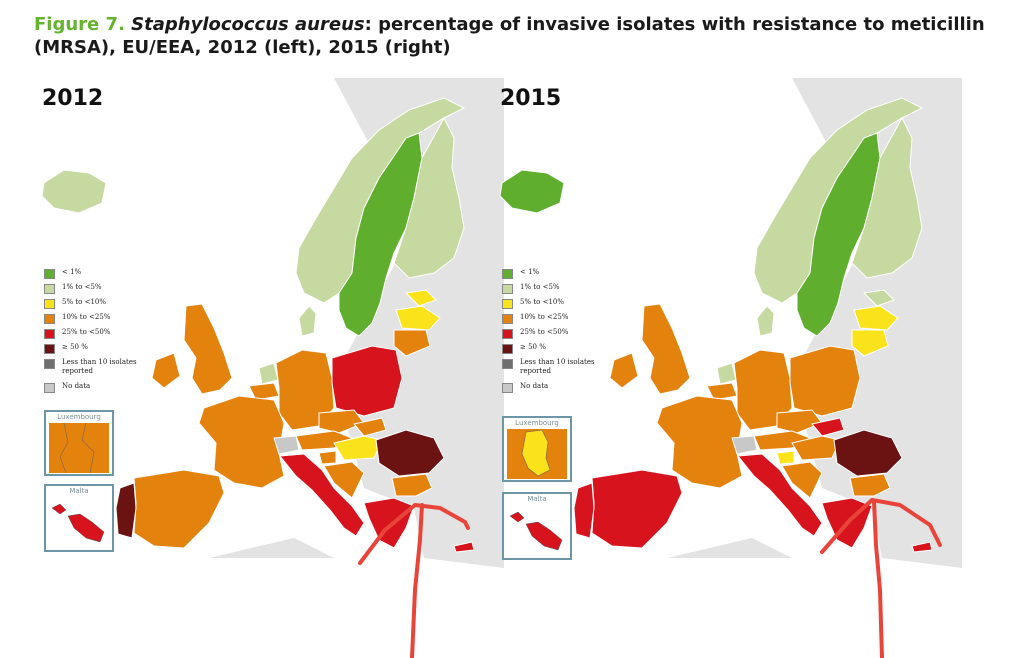 Image resolution: width=1014 pixels, height=658 pixels. I want to click on country-croatia, so click(344, 480).